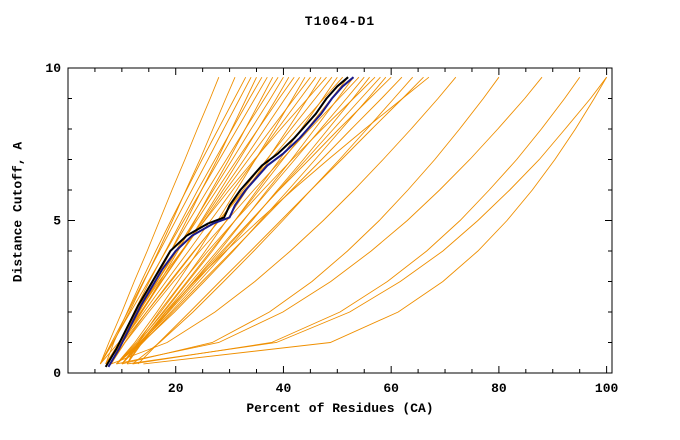 The image size is (680, 440). What do you see at coordinates (284, 388) in the screenshot?
I see `x-tick-label: 40` at bounding box center [284, 388].